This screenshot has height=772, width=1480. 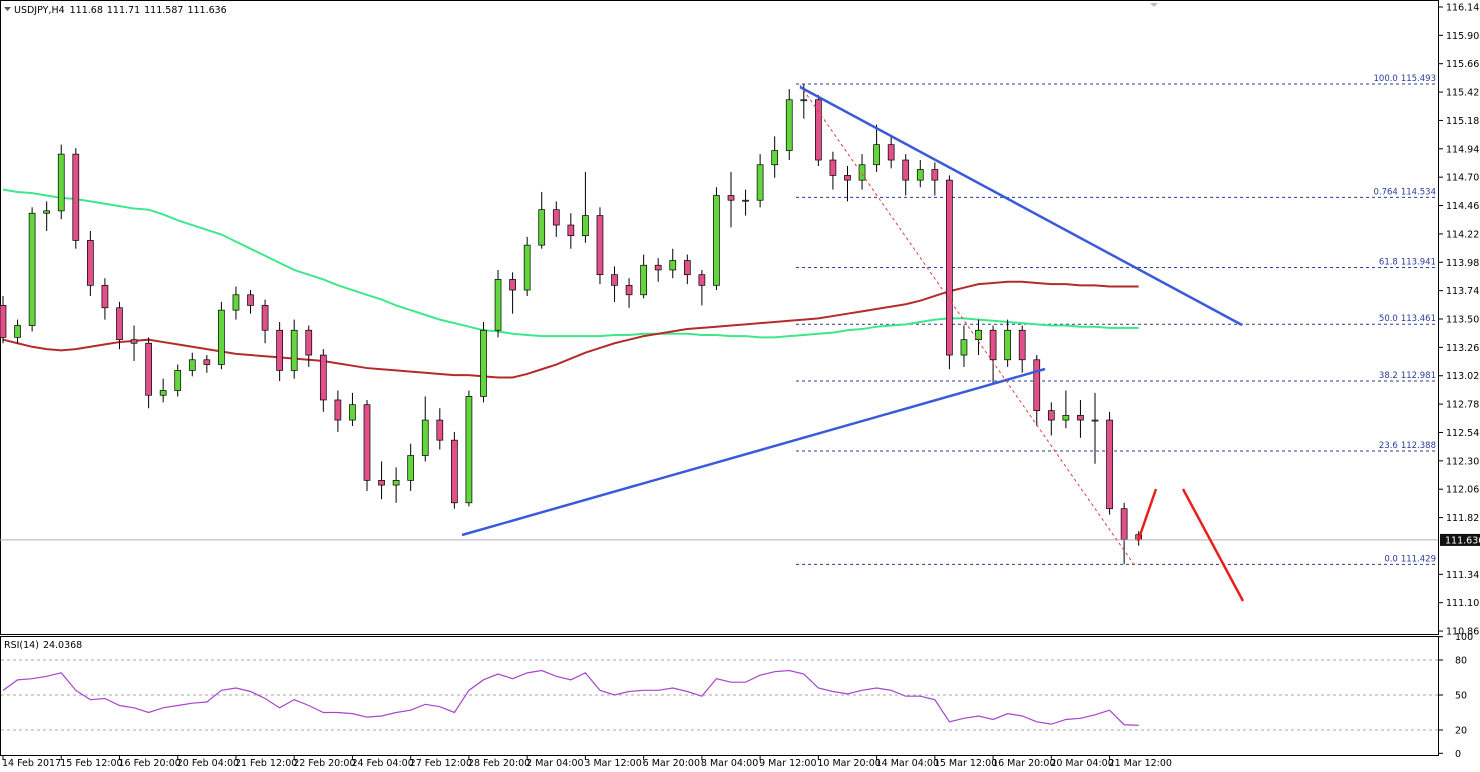 I want to click on rsi-last: 24.0368, so click(x=62, y=645).